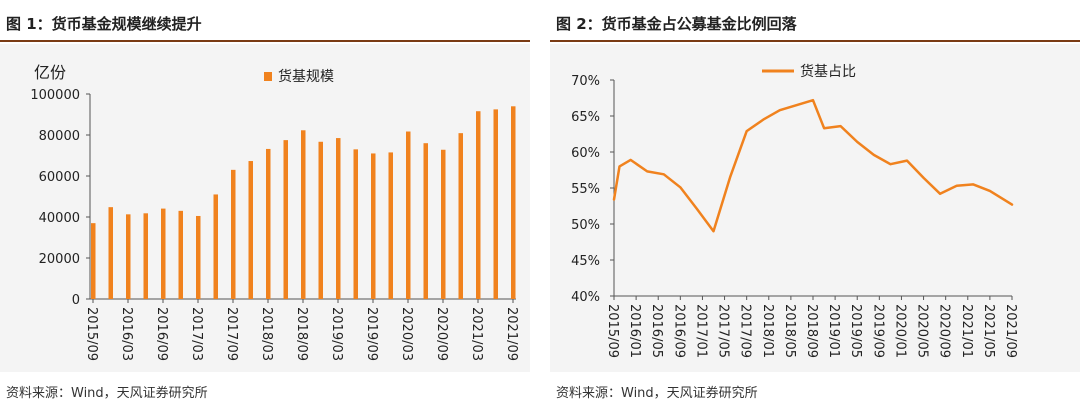 The height and width of the screenshot is (417, 1080). Describe the element at coordinates (76, 300) in the screenshot. I see `bar-ytick-label: 0` at that location.